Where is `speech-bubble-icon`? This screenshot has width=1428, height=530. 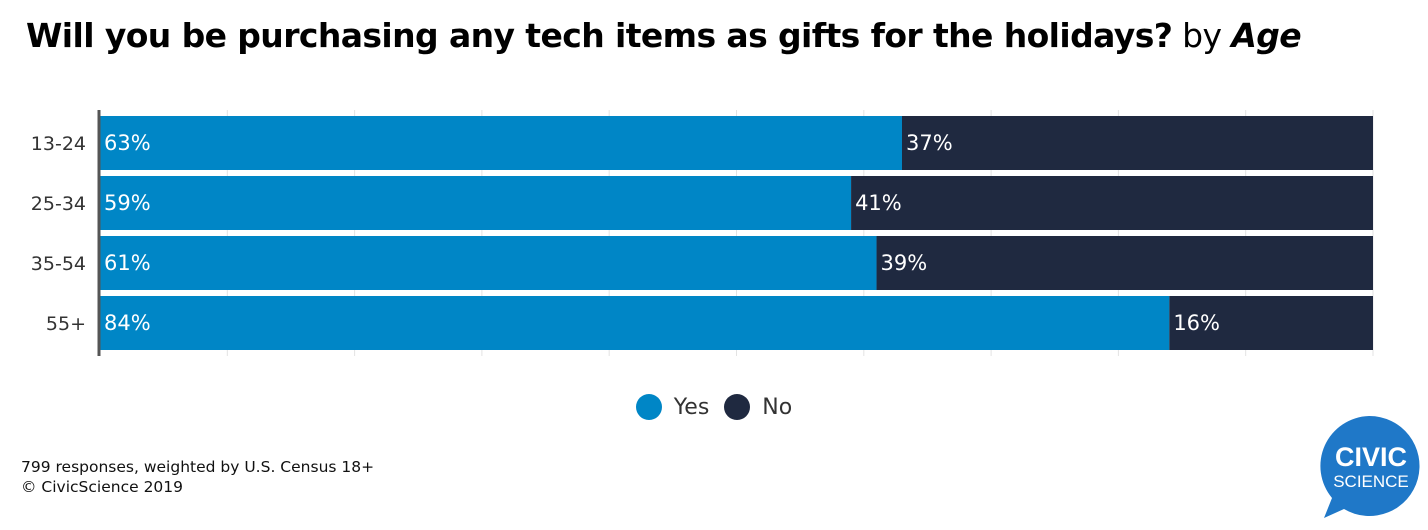
speech-bubble-icon is located at coordinates (1370, 466).